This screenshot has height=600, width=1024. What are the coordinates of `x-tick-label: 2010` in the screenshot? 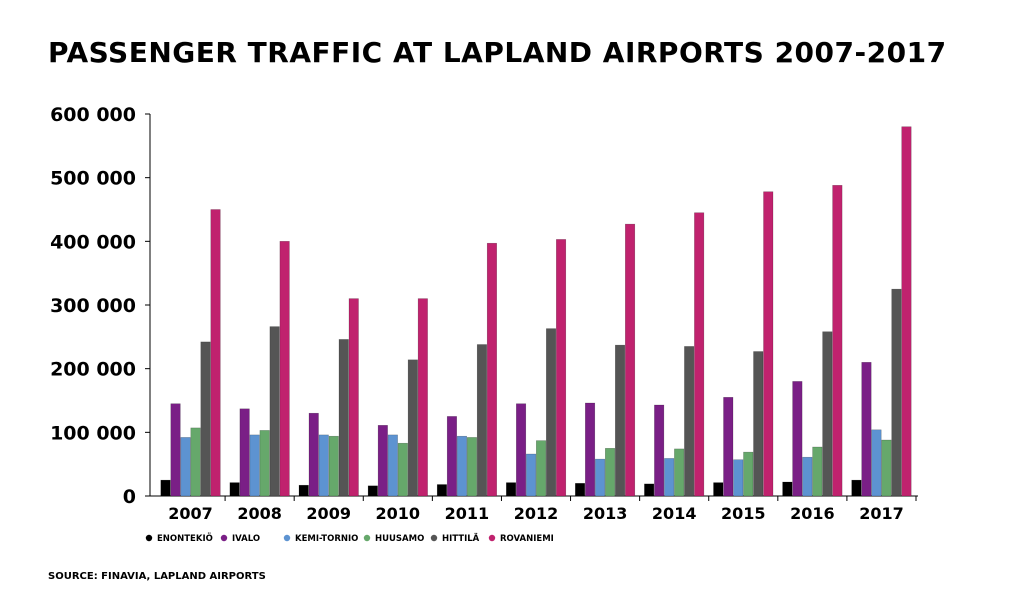 It's located at (398, 513).